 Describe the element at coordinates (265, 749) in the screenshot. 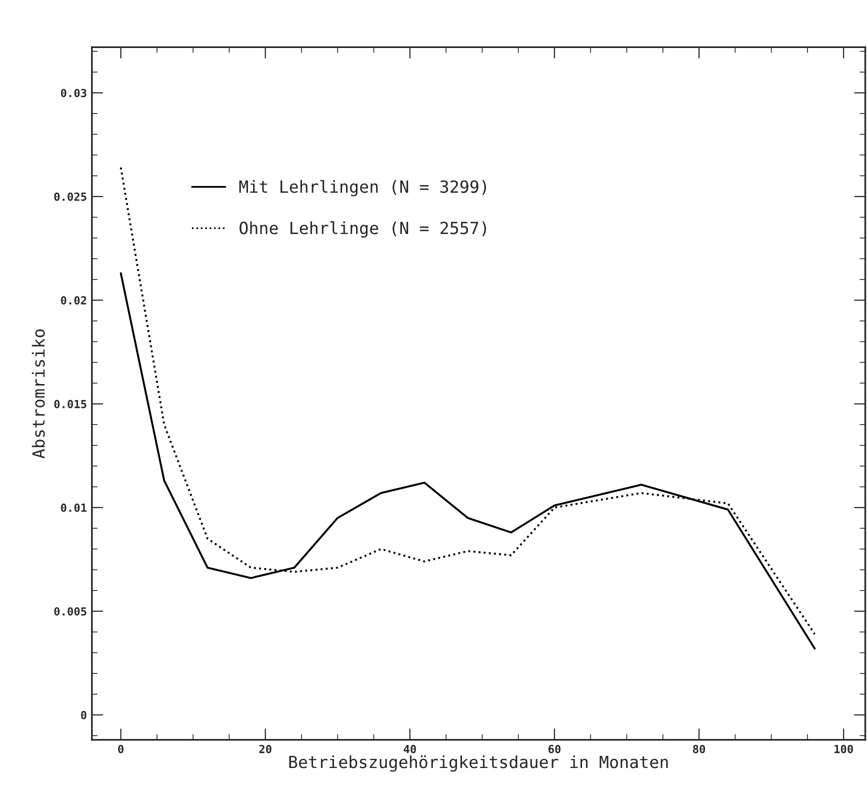

I see `x-tick-label: 20` at that location.